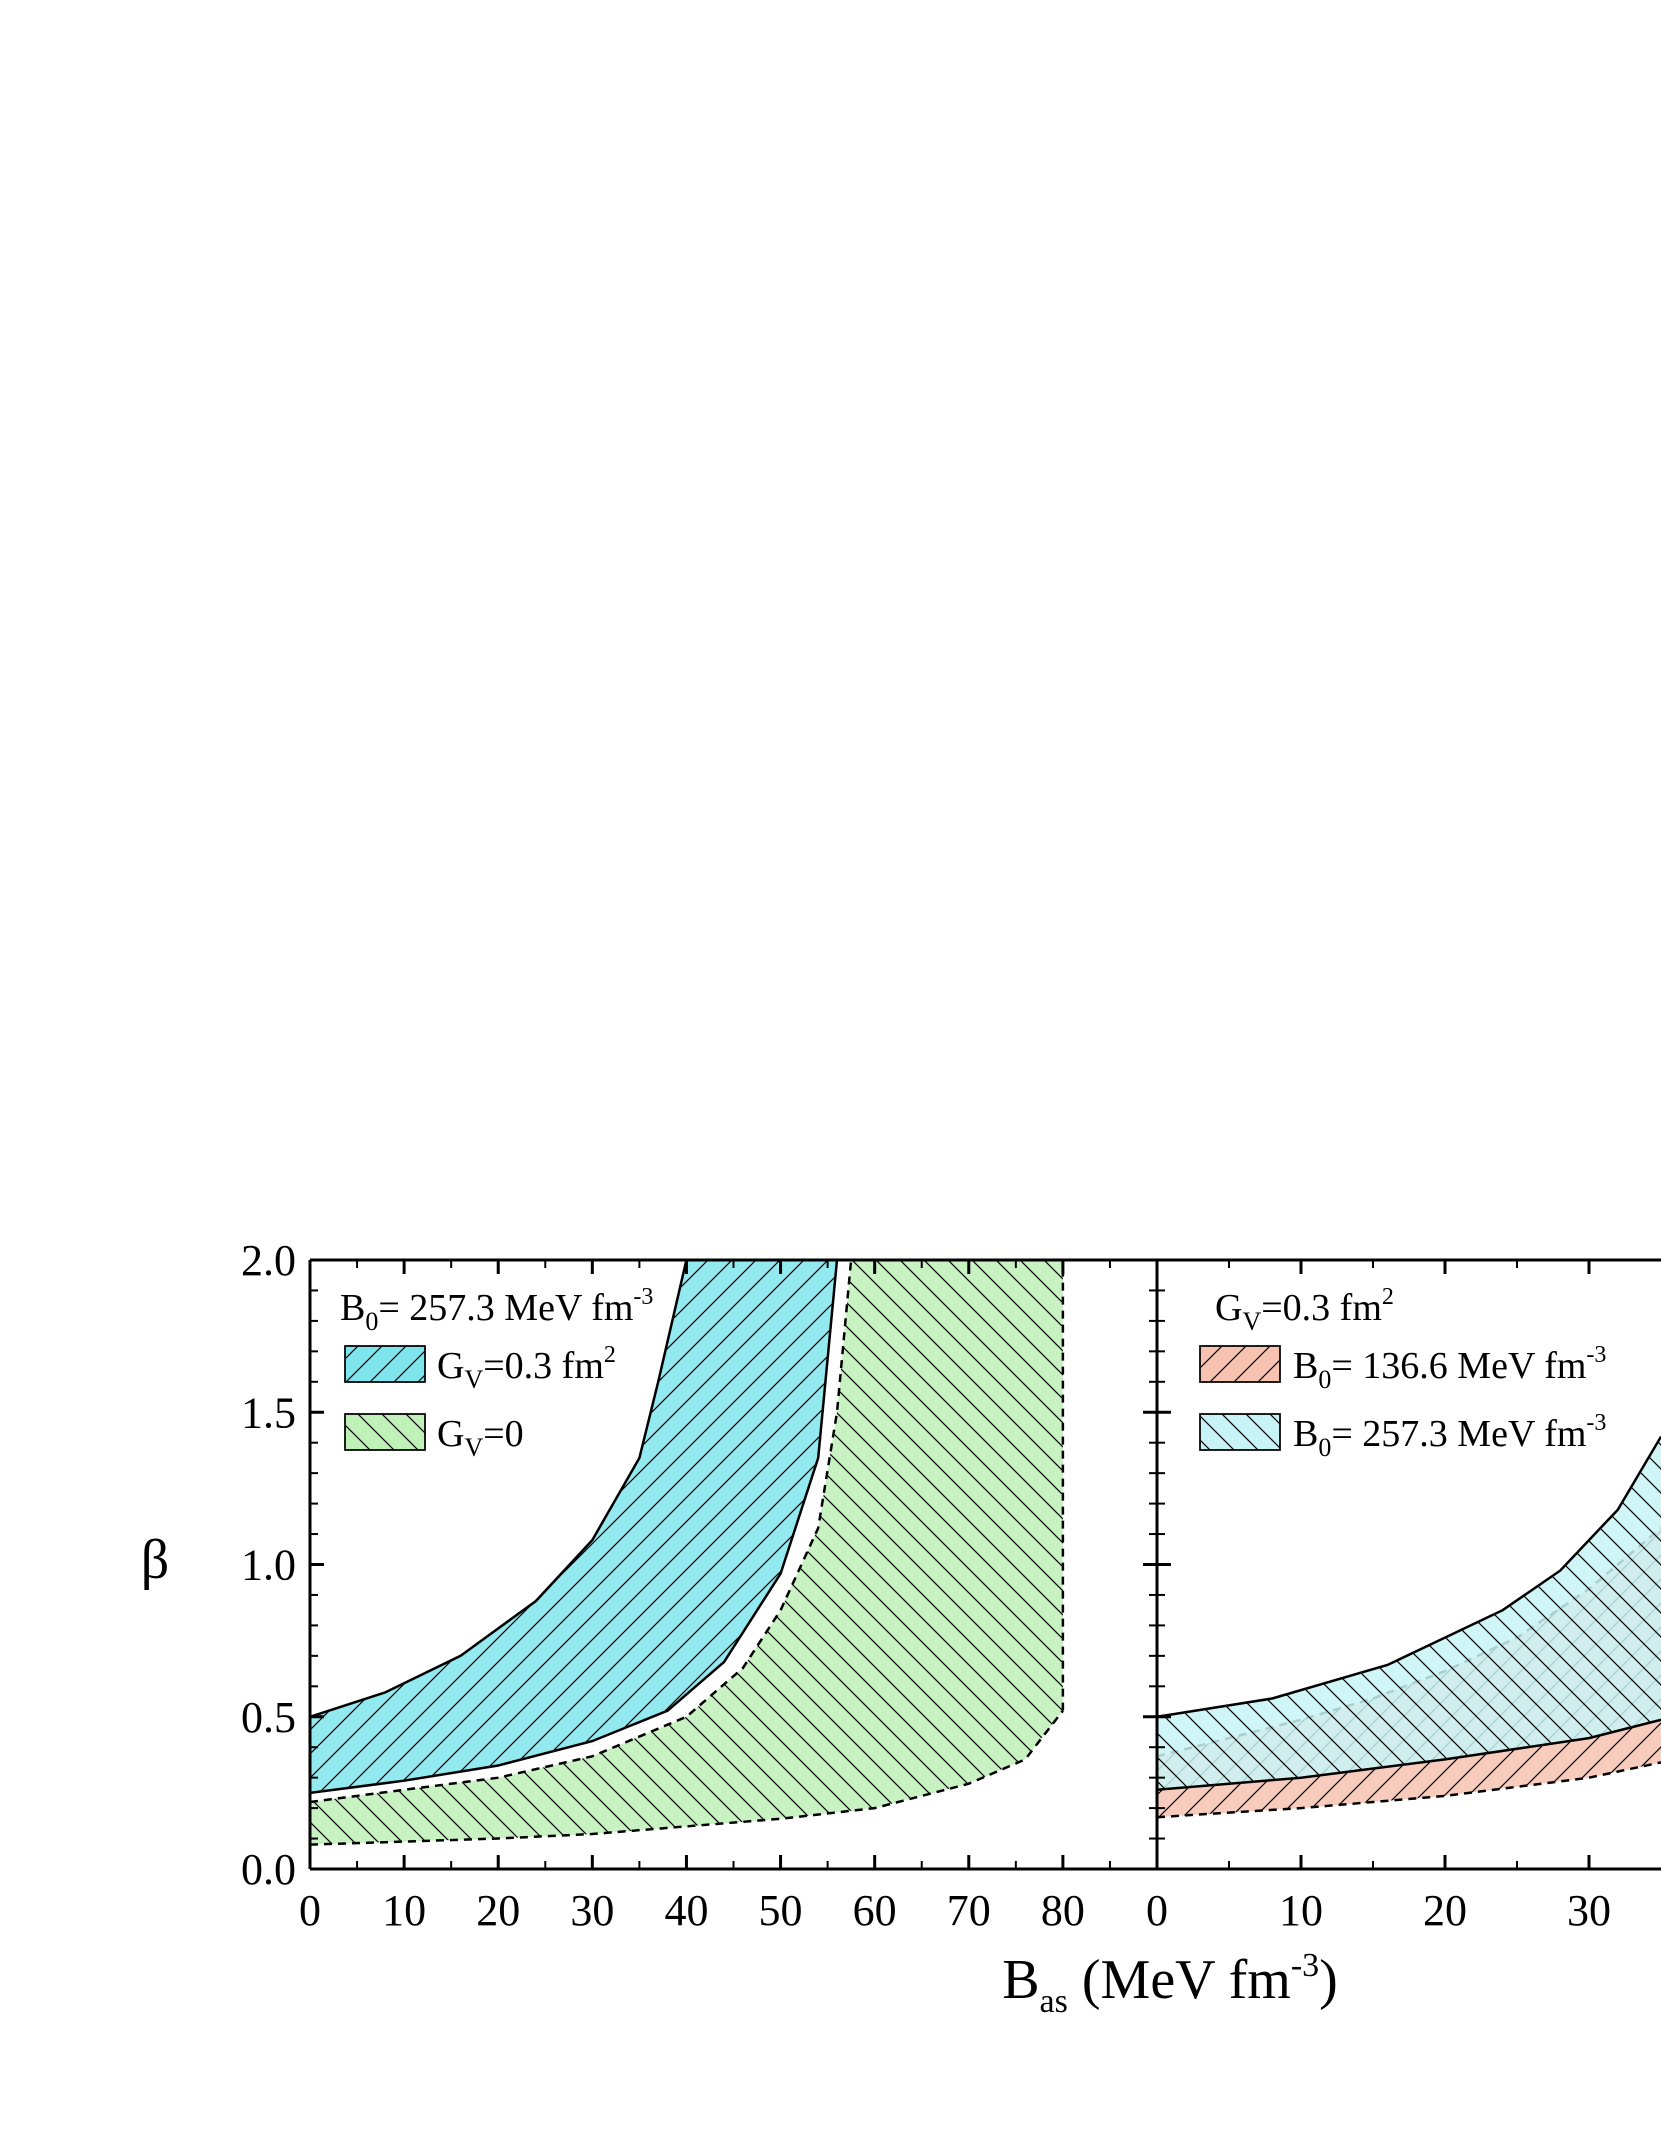 This screenshot has height=2149, width=1661. What do you see at coordinates (1449, 1368) in the screenshot?
I see `legend-label: B0= 136.6 MeV fm-3` at bounding box center [1449, 1368].